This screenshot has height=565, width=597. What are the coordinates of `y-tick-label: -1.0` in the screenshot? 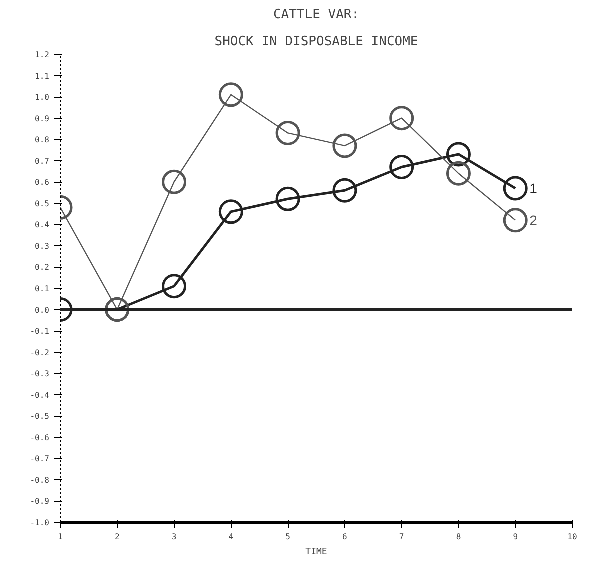 It's located at (40, 523).